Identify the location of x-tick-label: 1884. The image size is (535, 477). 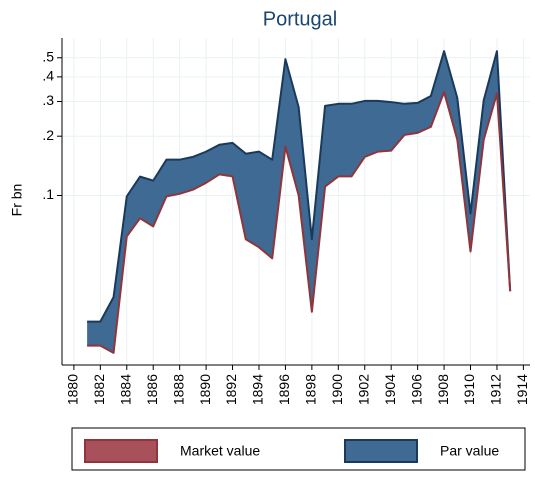
(125, 389).